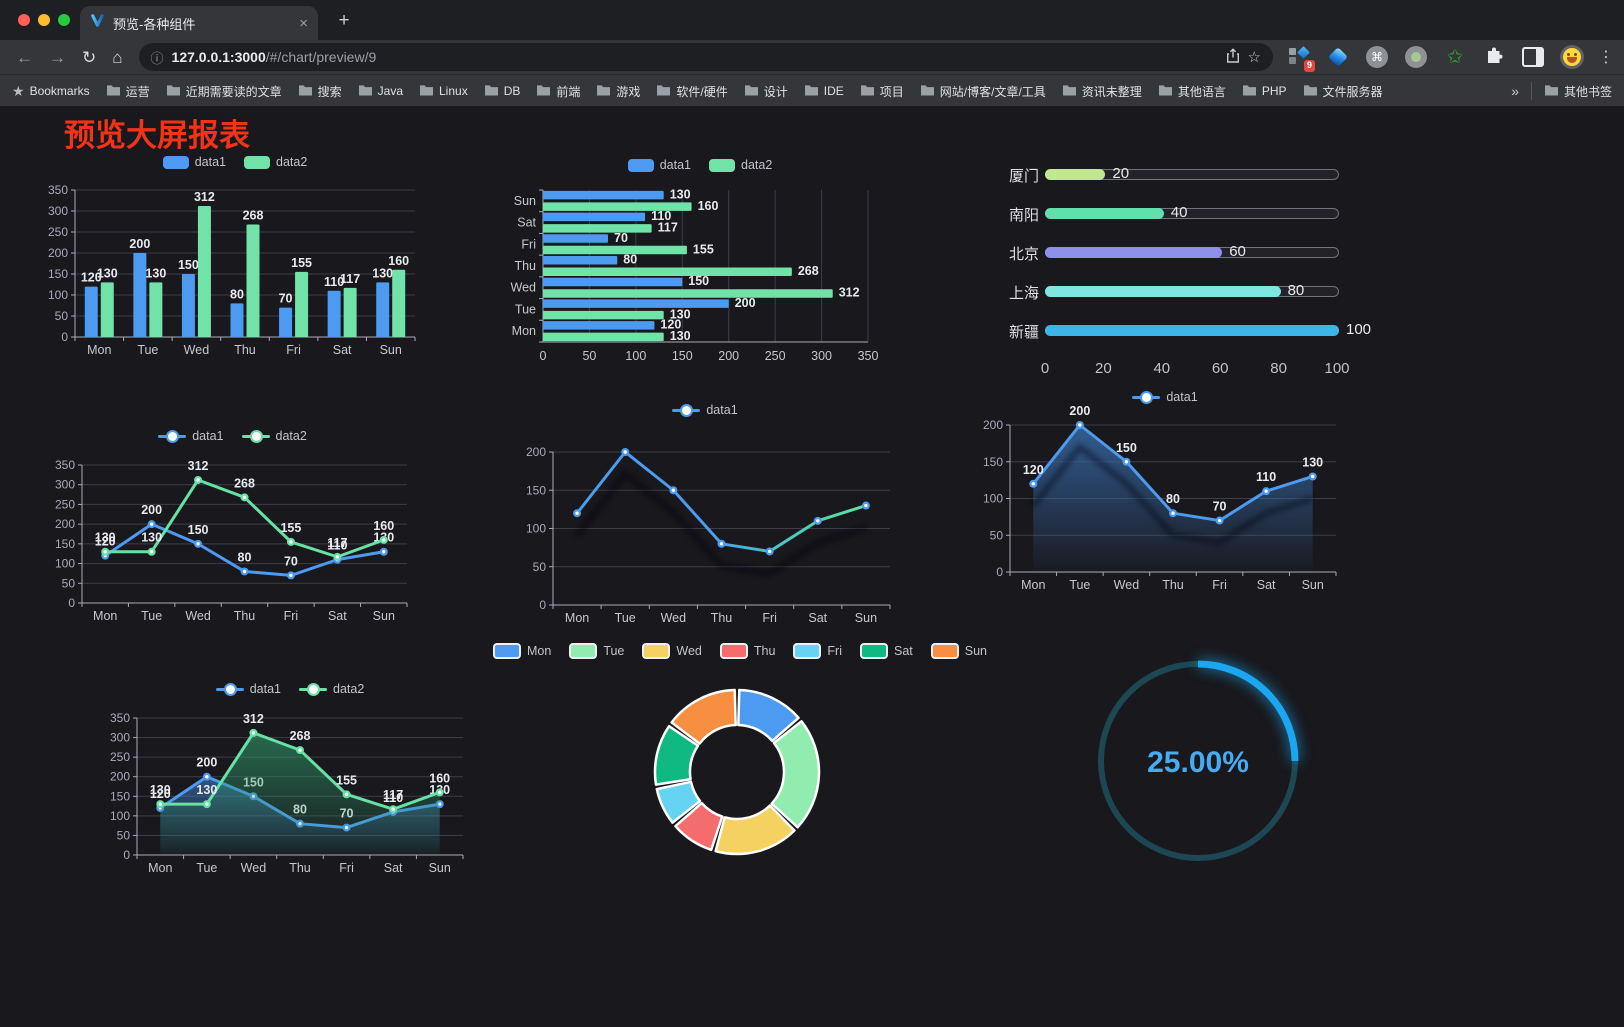 The height and width of the screenshot is (1027, 1624). Describe the element at coordinates (766, 91) in the screenshot. I see `bookmark-folder: 设计` at that location.